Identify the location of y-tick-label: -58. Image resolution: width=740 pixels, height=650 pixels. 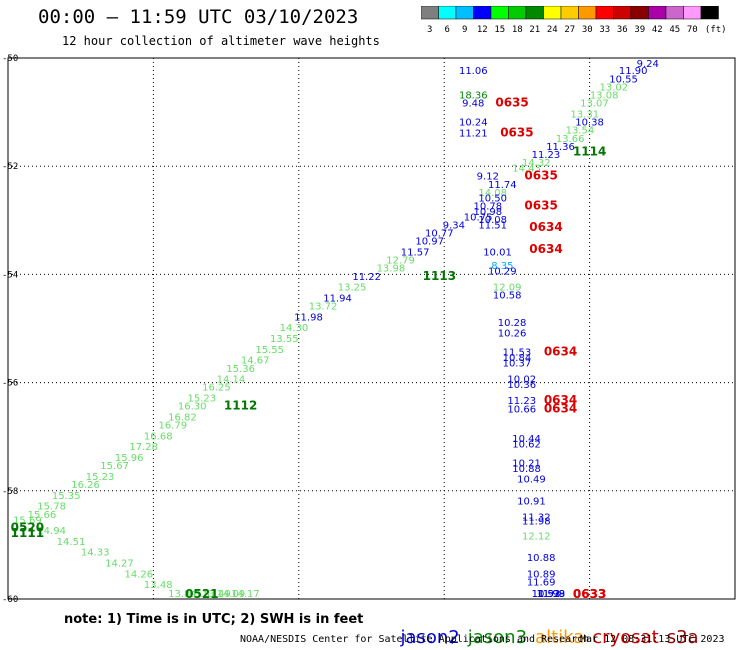
(10, 492).